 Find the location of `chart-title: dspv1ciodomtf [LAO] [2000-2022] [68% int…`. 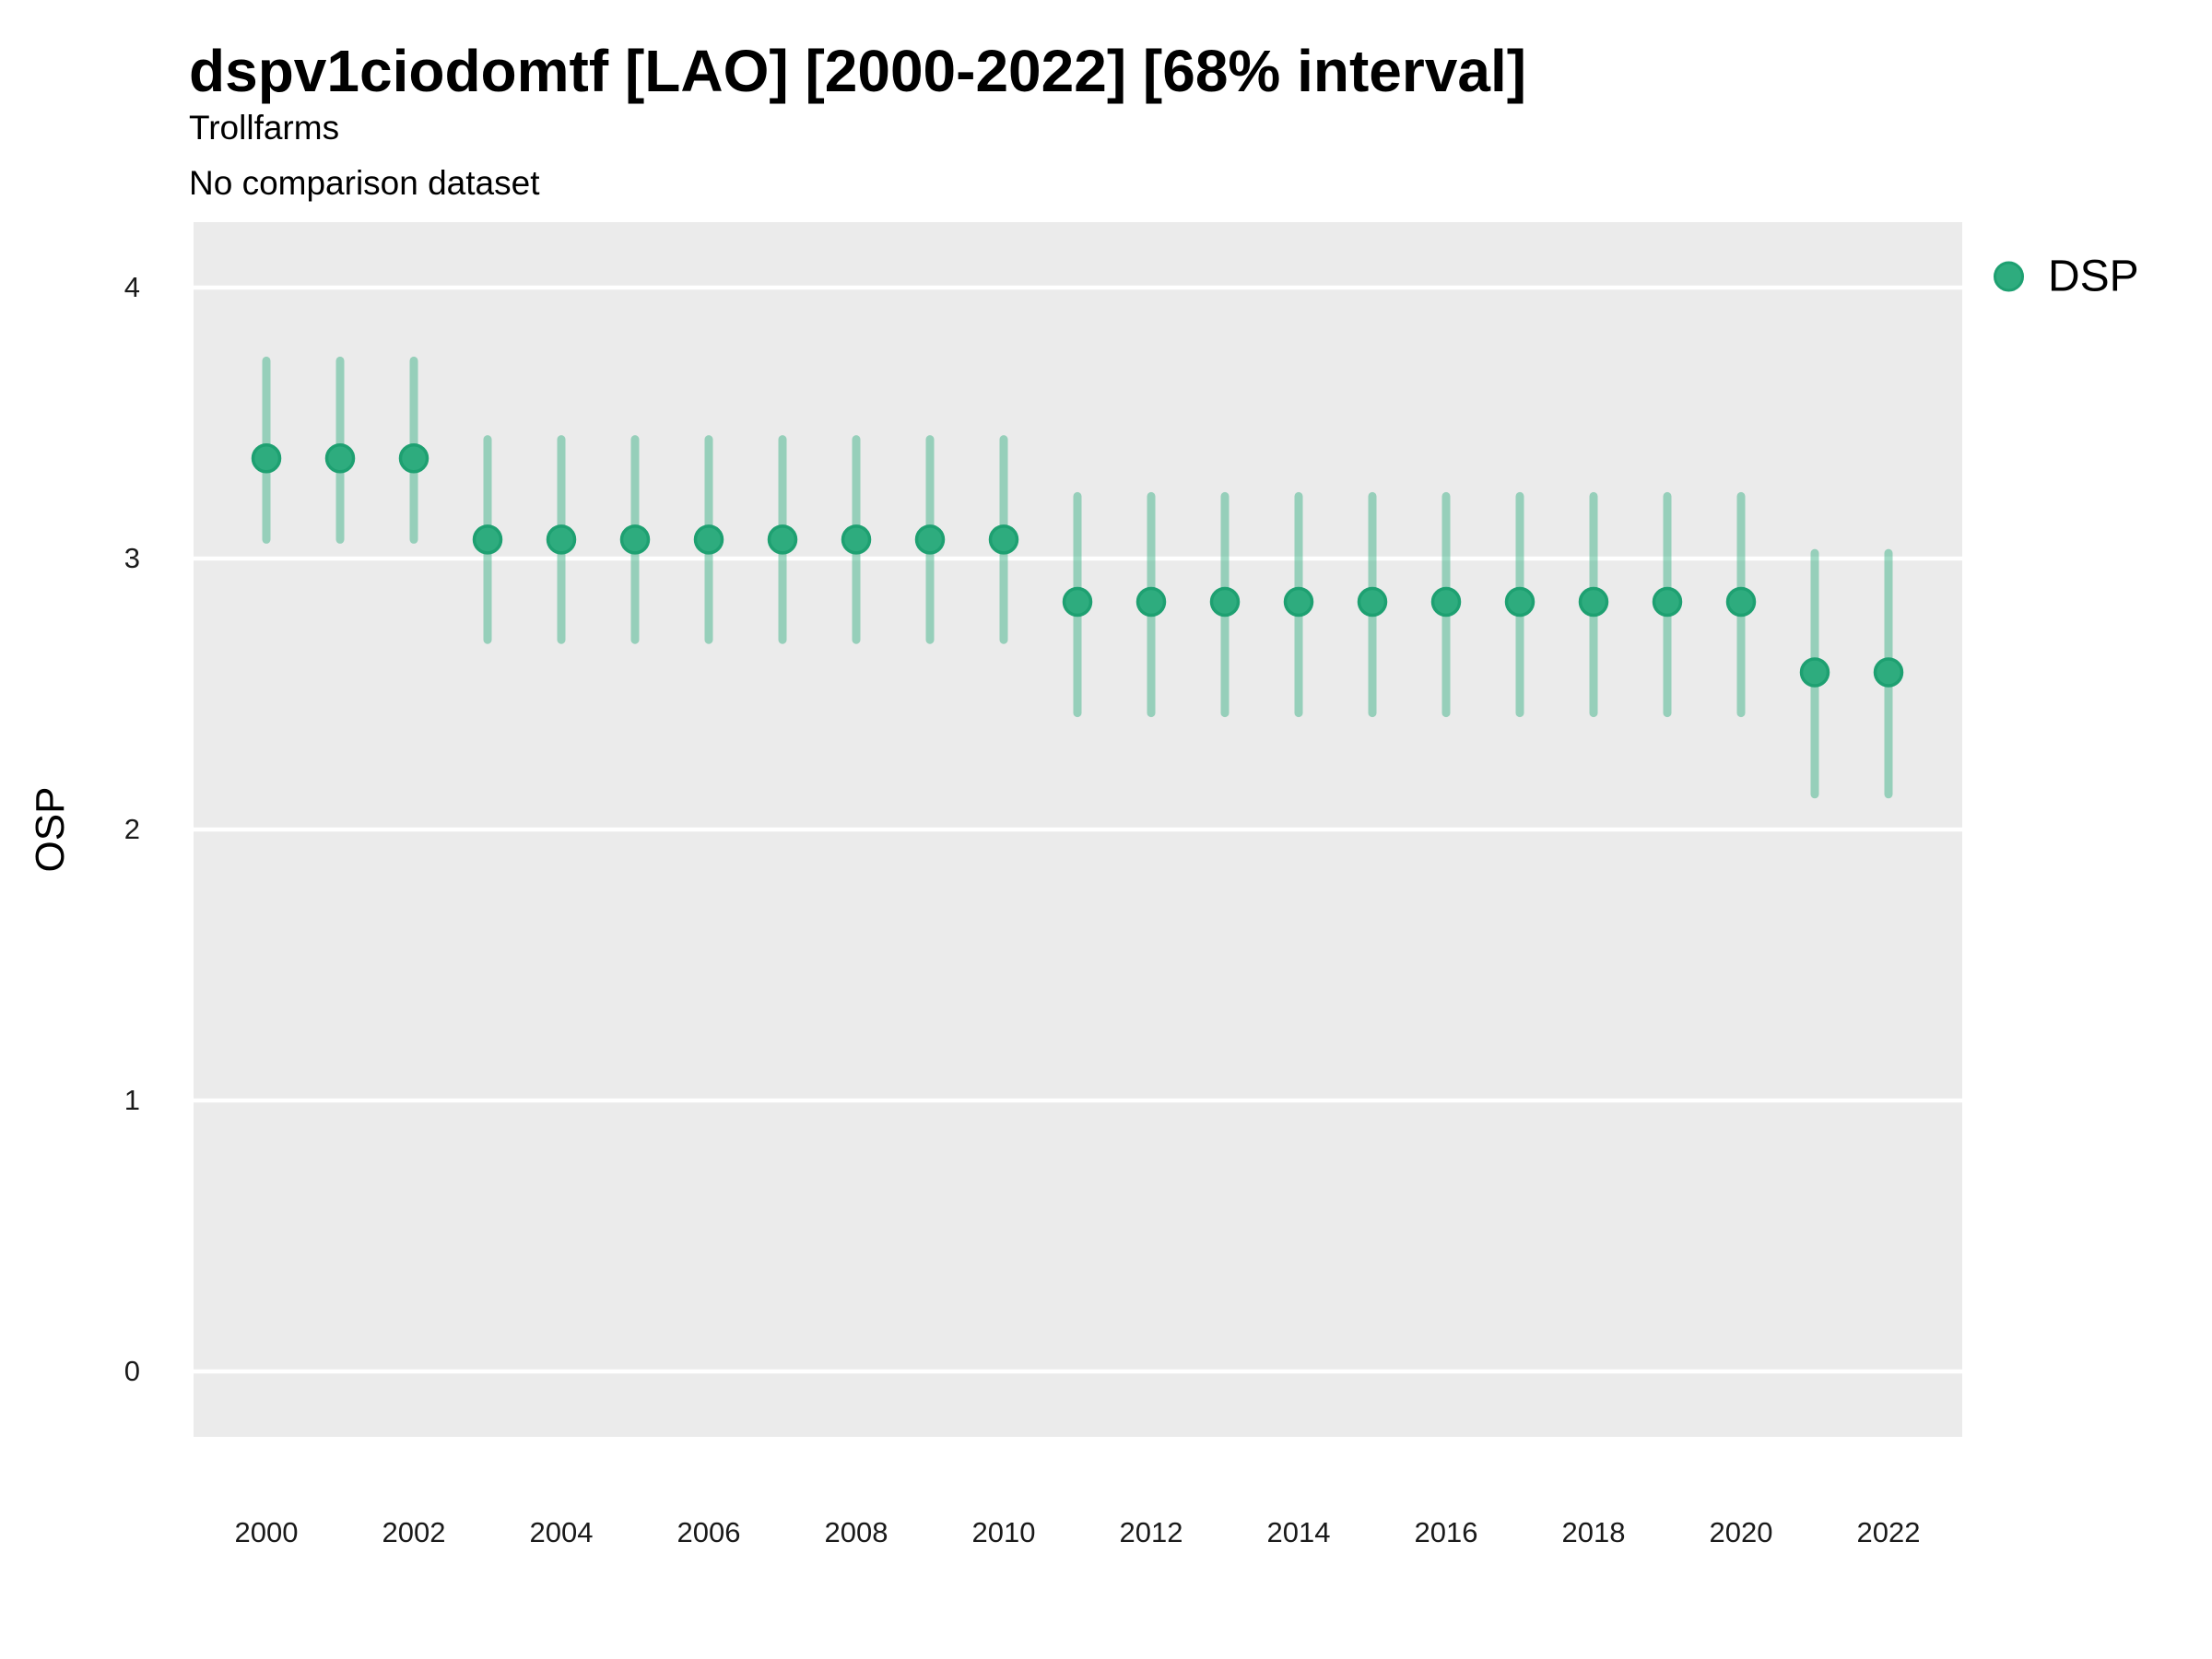

chart-title: dspv1ciodomtf [LAO] [2000-2022] [68% int… is located at coordinates (858, 71).